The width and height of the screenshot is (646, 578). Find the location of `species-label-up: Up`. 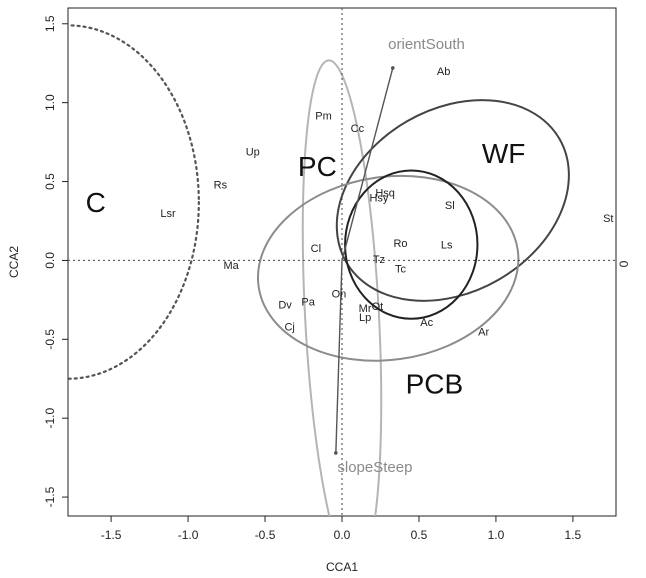

species-label-up: Up is located at coordinates (253, 153).